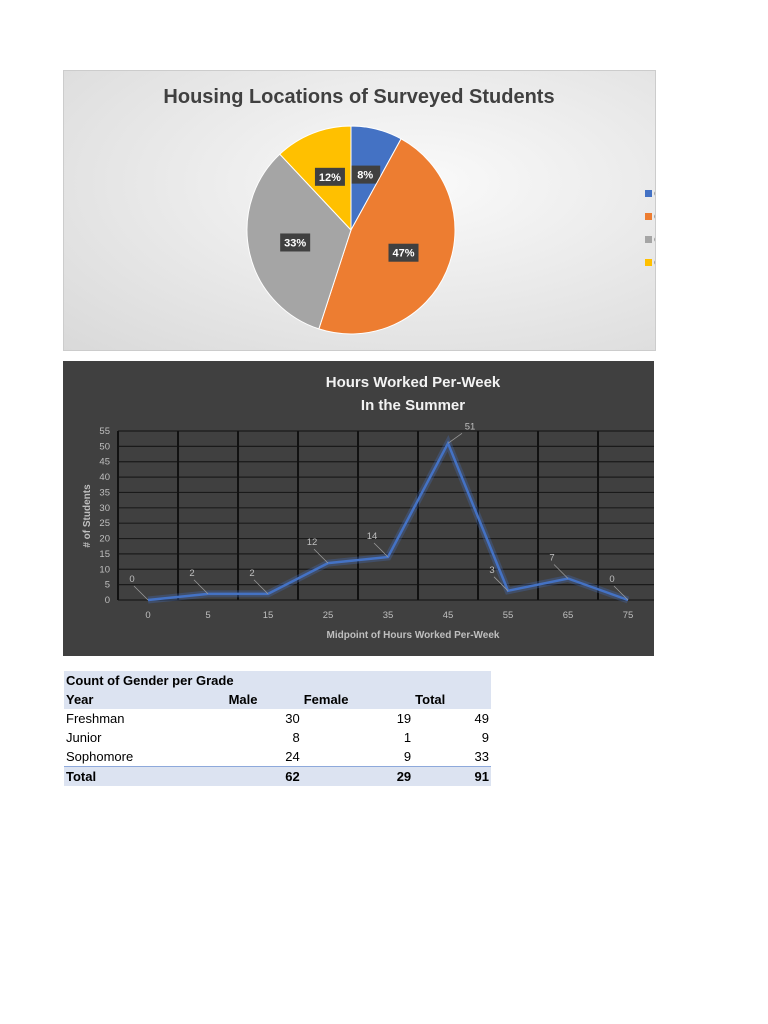 The height and width of the screenshot is (1024, 768). I want to click on y-tick-label: 15, so click(104, 554).